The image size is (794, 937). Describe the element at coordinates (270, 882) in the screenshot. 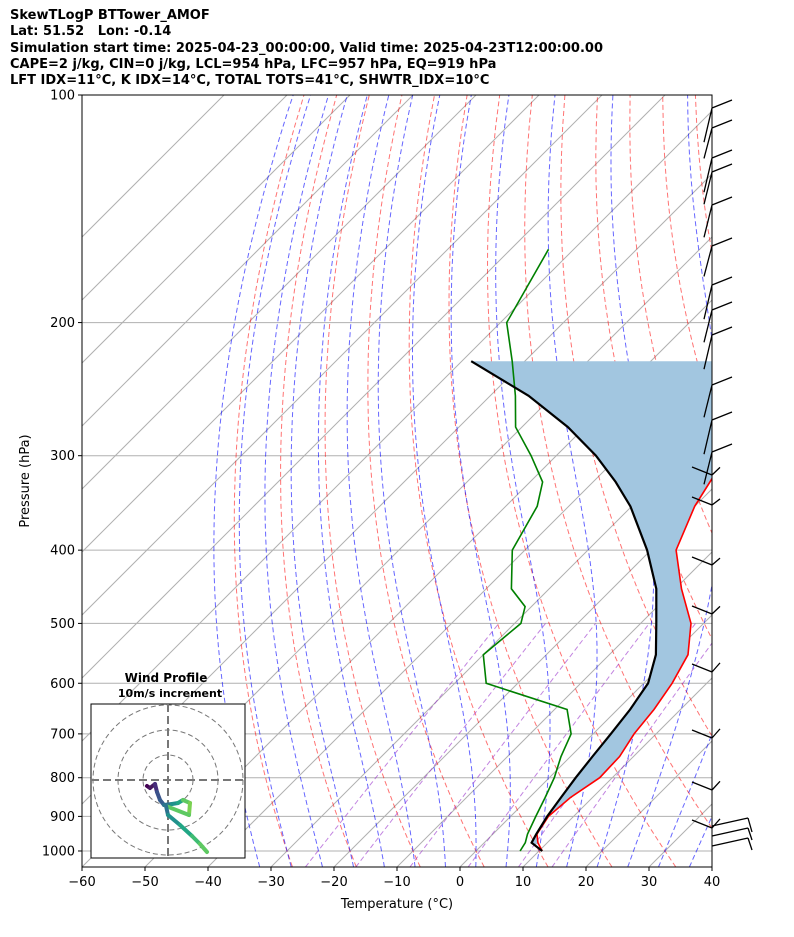

I see `x-tick-label: −30` at that location.